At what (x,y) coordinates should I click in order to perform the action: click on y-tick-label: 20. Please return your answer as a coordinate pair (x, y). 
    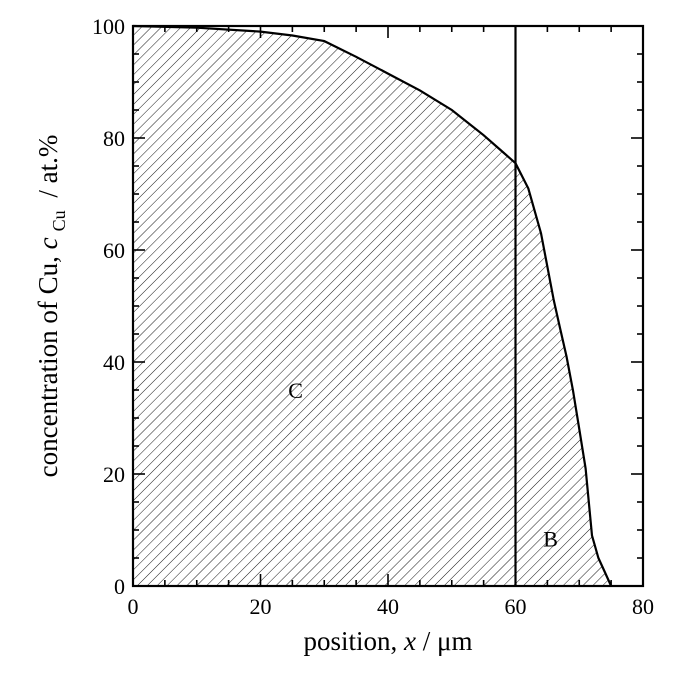
    Looking at the image, I should click on (114, 474).